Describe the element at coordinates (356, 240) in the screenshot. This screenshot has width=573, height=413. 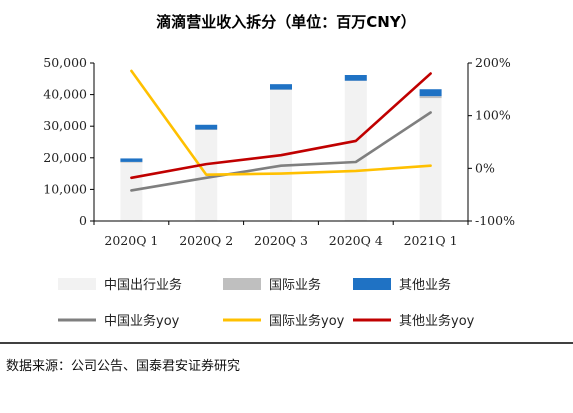
I see `x-tick-label-3: 2020Q 4` at that location.